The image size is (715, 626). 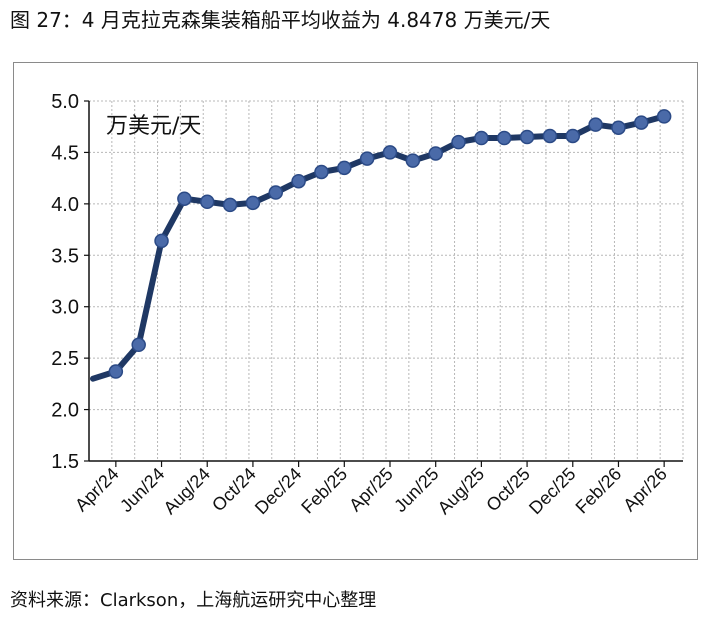 What do you see at coordinates (278, 491) in the screenshot?
I see `x-tick-label: Dec/24` at bounding box center [278, 491].